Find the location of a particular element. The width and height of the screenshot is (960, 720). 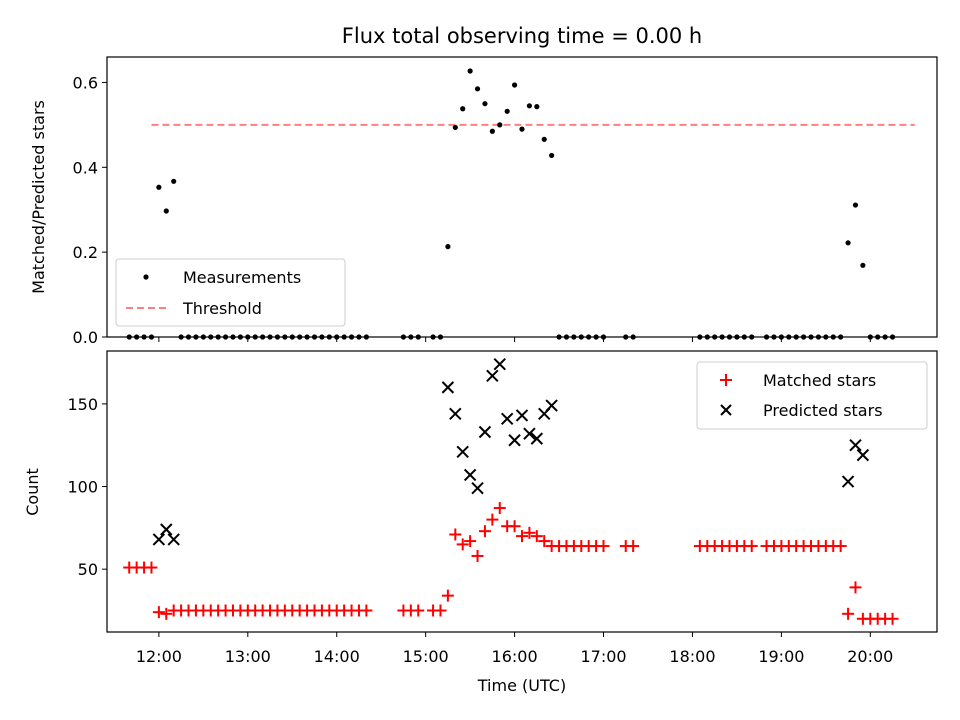

top-legend: Measurements Threshold is located at coordinates (230, 292).